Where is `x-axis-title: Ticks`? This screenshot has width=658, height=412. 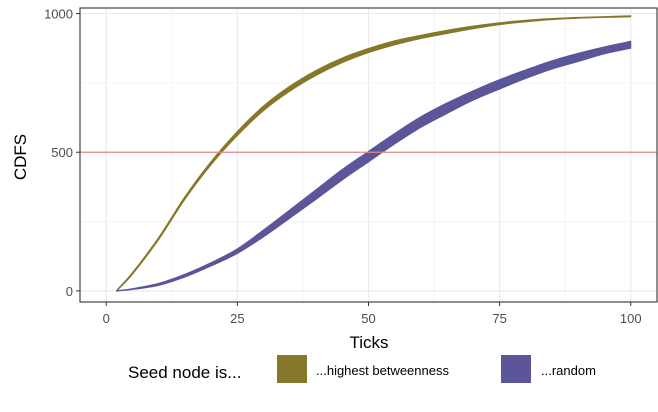
x-axis-title: Ticks is located at coordinates (368, 342).